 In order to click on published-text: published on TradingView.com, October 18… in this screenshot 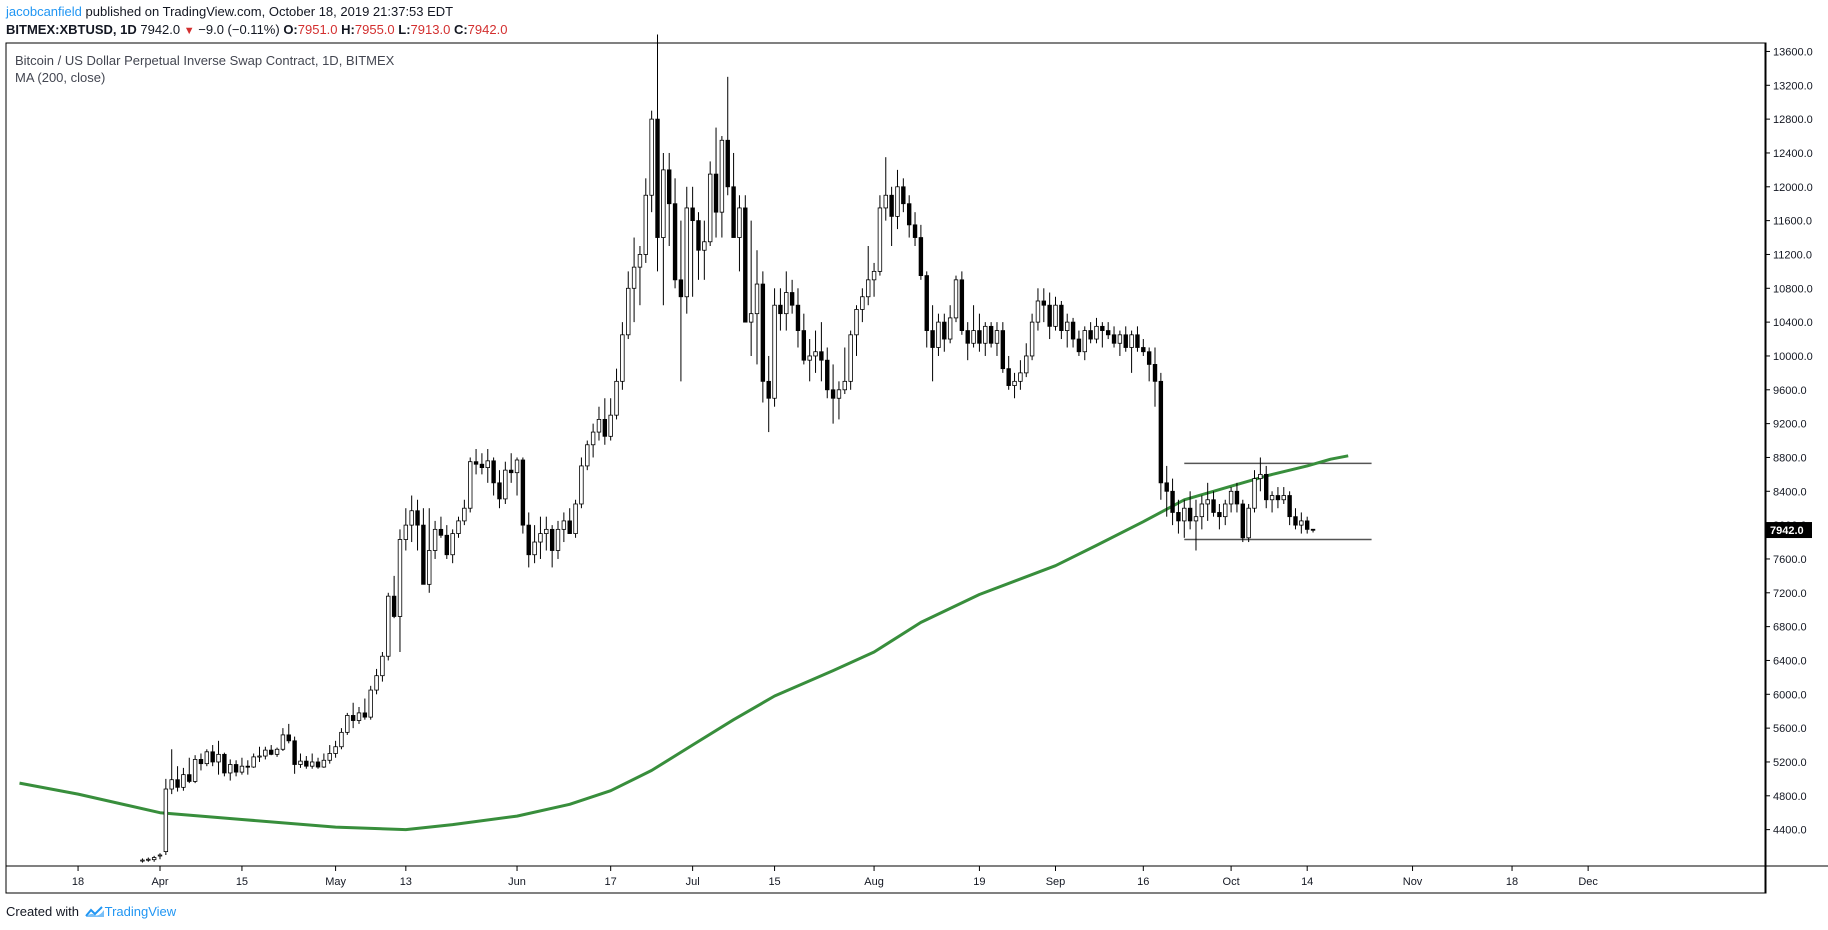, I will do `click(269, 11)`.